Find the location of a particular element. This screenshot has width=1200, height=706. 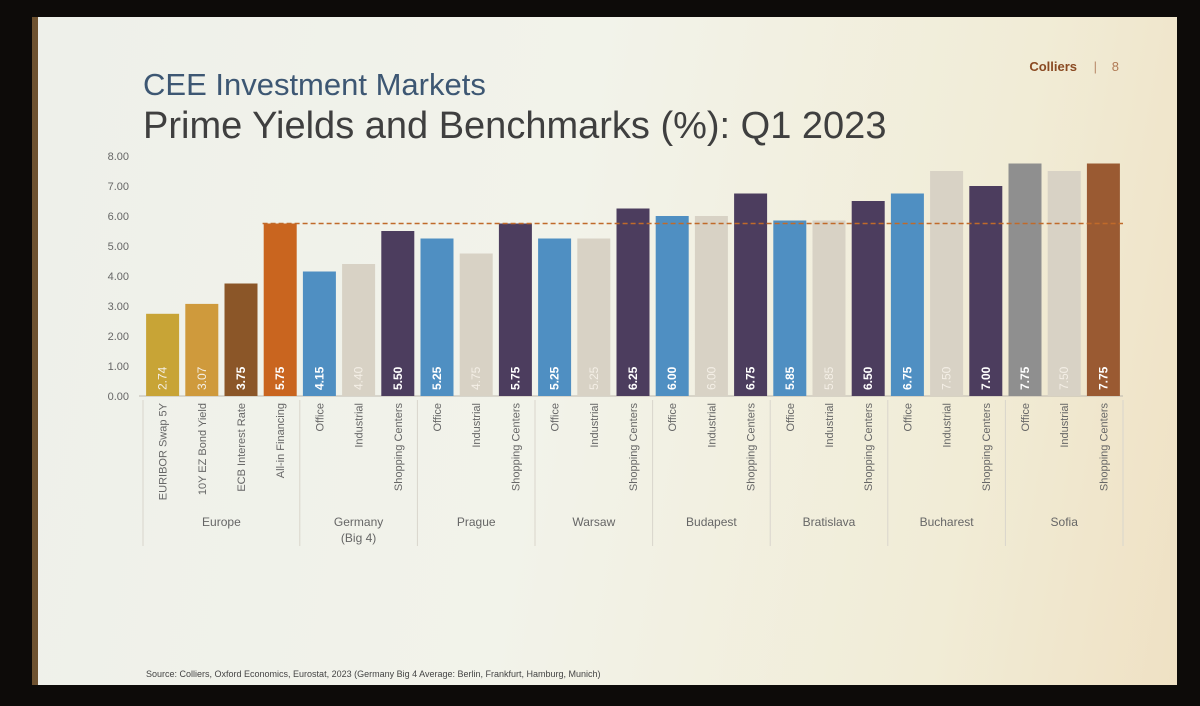

data-label: 3.07 is located at coordinates (202, 378).